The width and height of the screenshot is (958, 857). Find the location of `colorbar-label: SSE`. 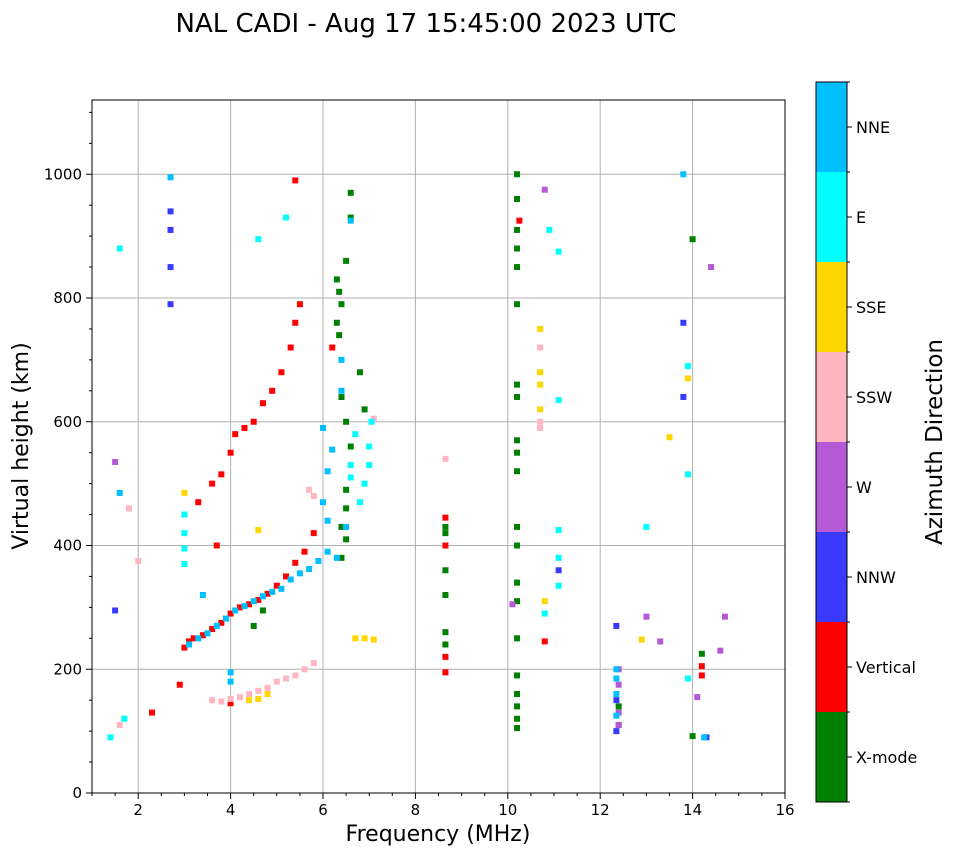

colorbar-label: SSE is located at coordinates (871, 307).